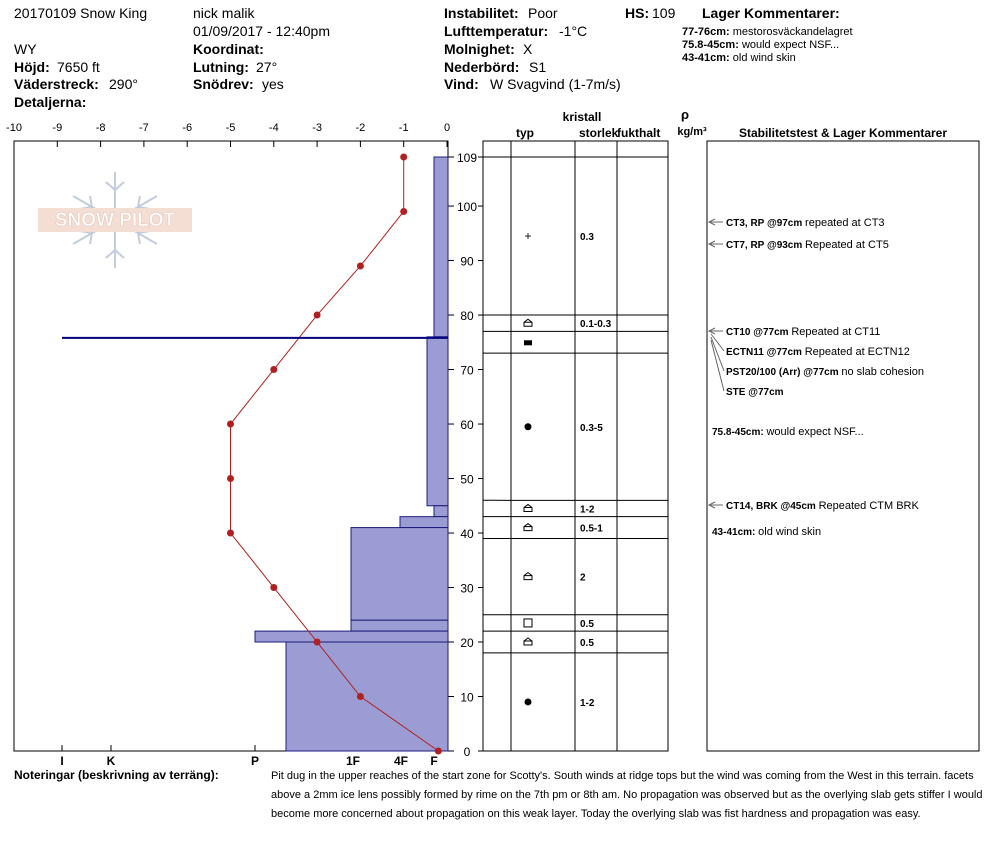  What do you see at coordinates (591, 529) in the screenshot?
I see `grain-size-label: 0.5-1` at bounding box center [591, 529].